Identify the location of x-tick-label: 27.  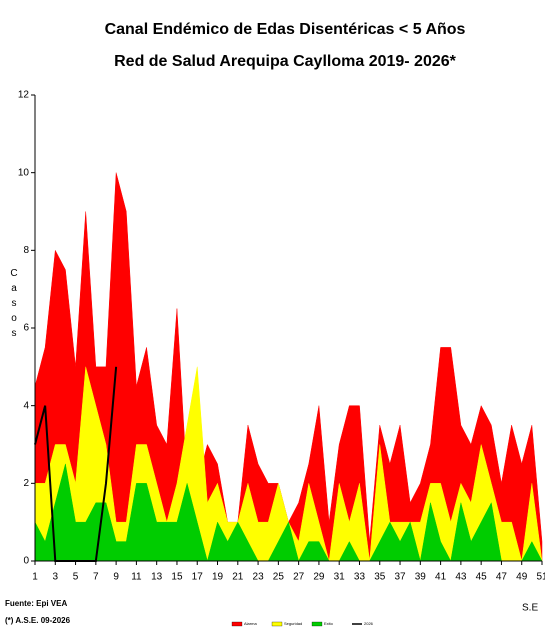
(299, 577).